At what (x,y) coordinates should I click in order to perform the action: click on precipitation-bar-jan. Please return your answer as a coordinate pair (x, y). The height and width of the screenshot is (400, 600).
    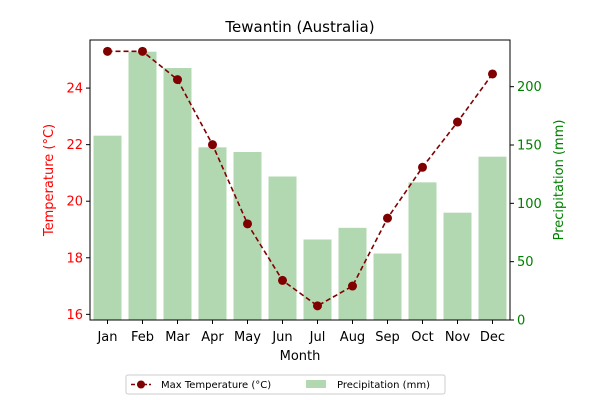
    Looking at the image, I should click on (107, 227).